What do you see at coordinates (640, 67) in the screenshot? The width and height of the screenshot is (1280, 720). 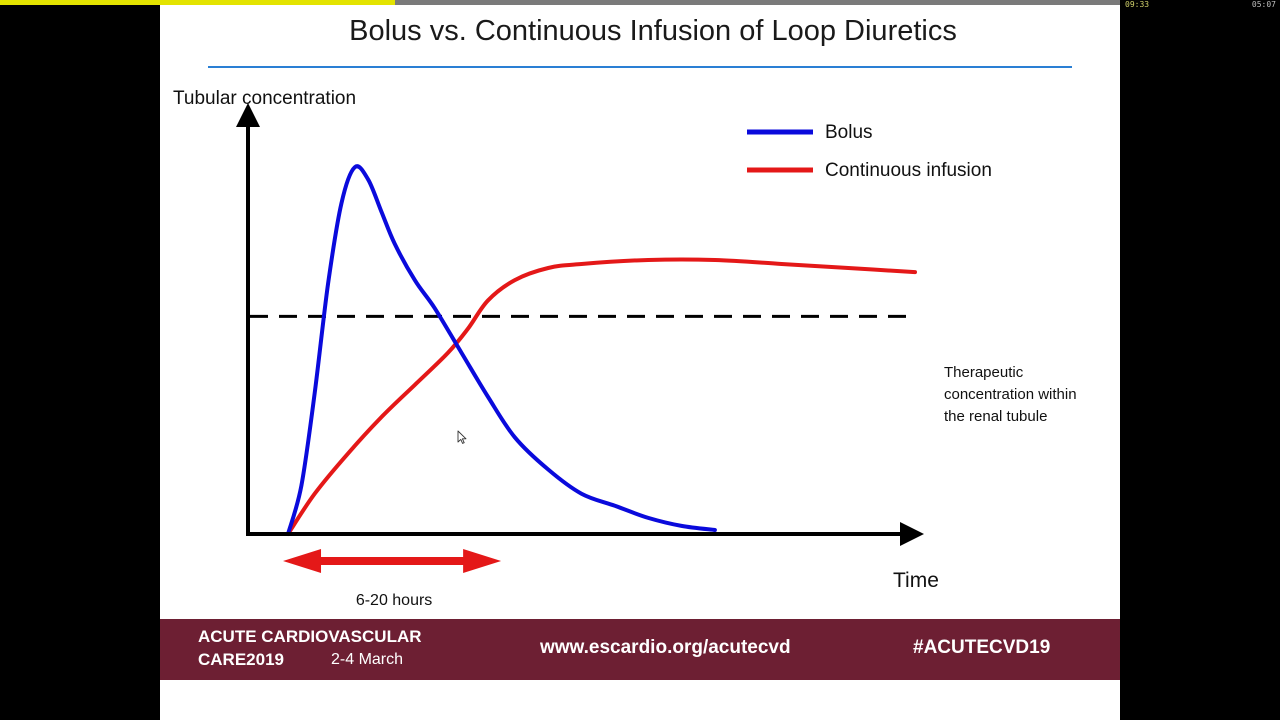 I see `title-divider` at bounding box center [640, 67].